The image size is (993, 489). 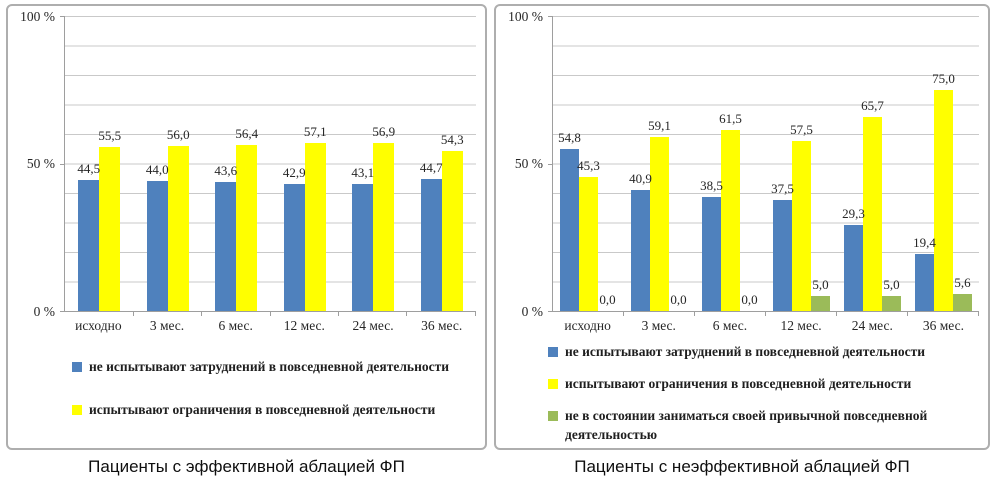 I want to click on bar-group-3mo: 40,9 59,1 0,0, so click(x=659, y=163).